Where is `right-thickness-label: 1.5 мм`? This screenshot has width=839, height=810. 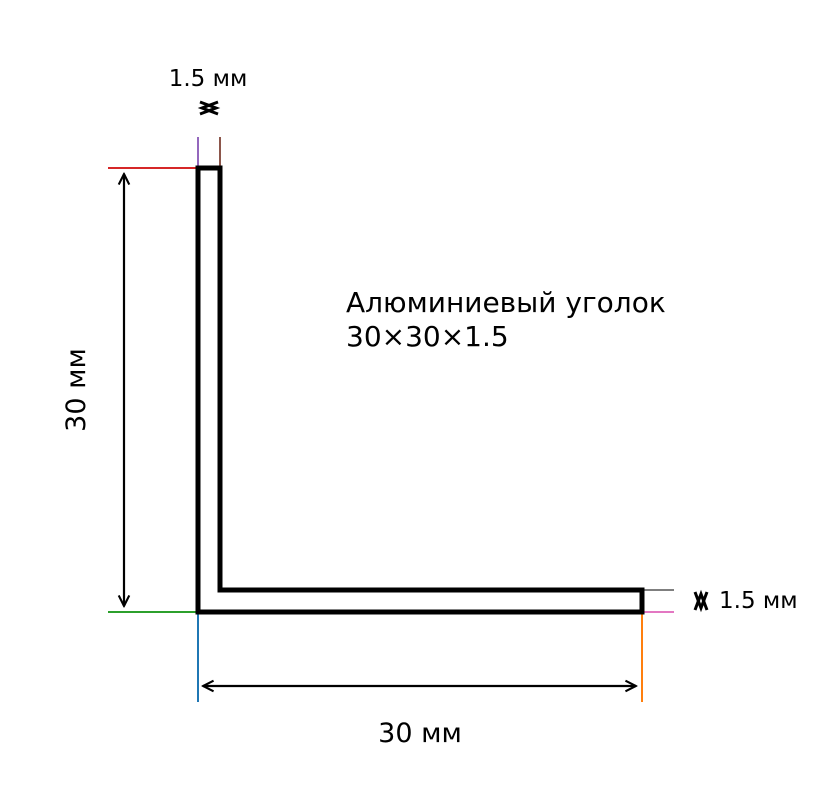
right-thickness-label: 1.5 мм is located at coordinates (758, 601).